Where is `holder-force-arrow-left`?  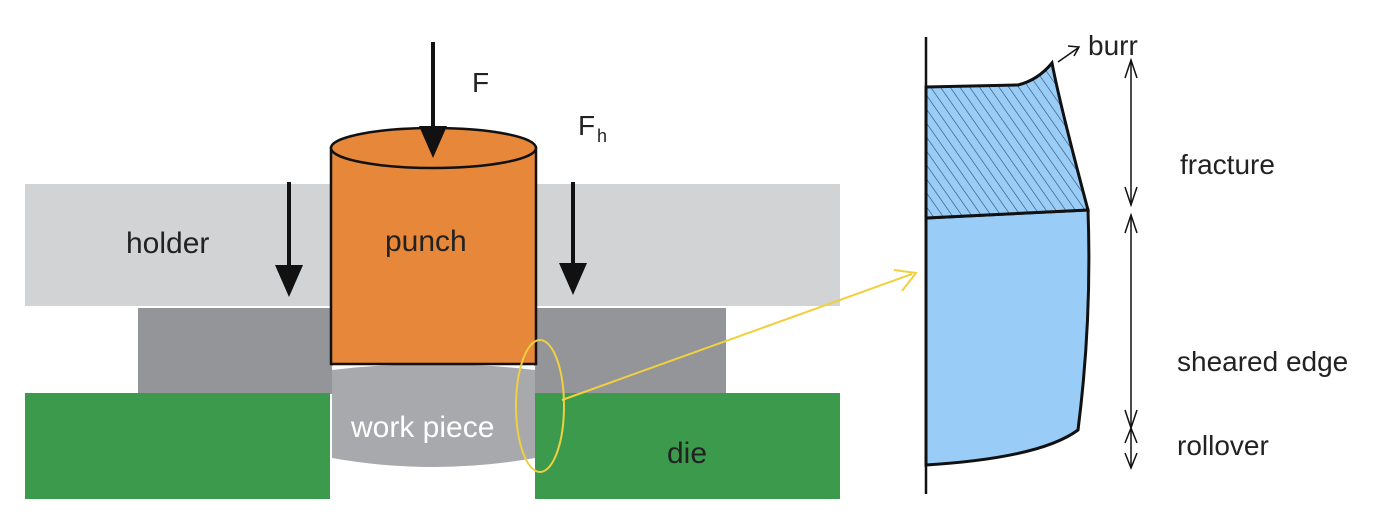
holder-force-arrow-left is located at coordinates (289, 239).